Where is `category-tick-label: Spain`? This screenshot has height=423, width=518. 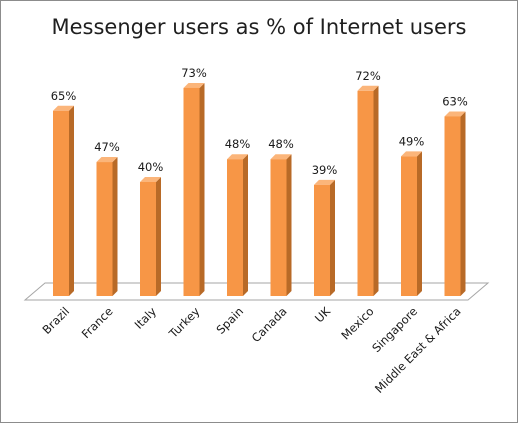 category-tick-label: Spain is located at coordinates (229, 320).